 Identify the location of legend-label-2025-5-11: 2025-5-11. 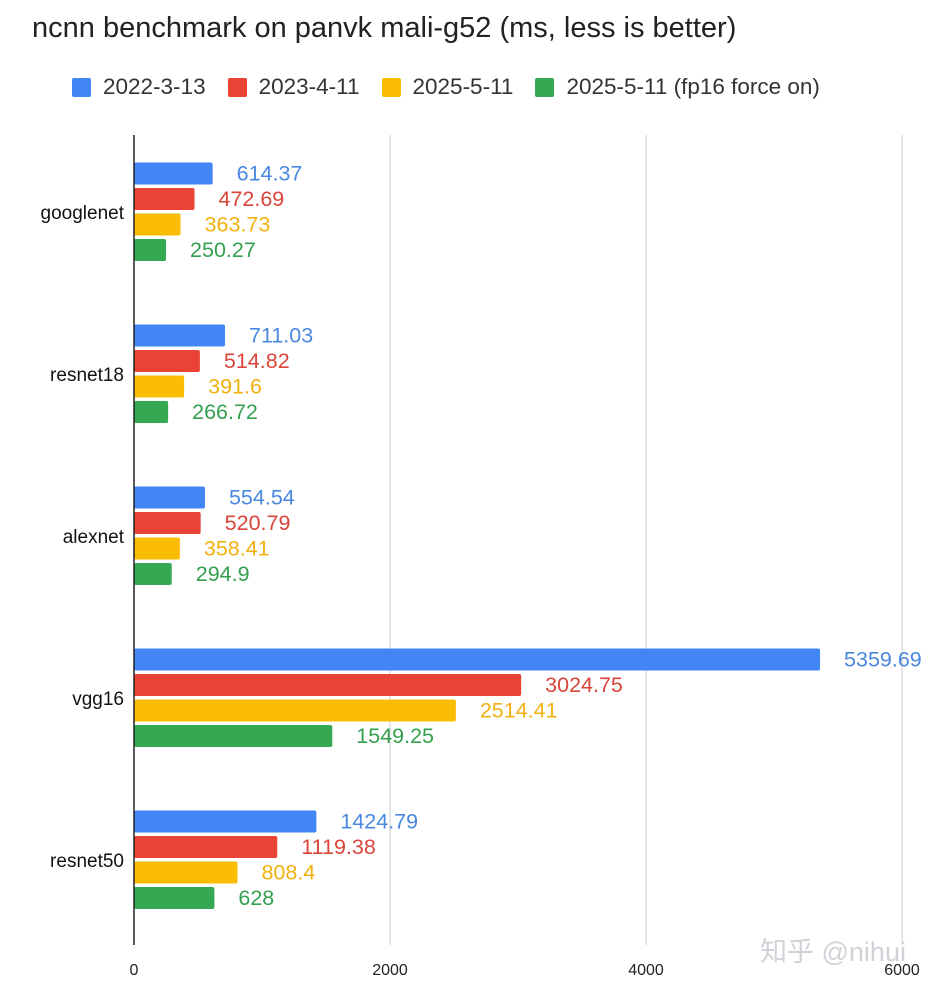
(463, 86).